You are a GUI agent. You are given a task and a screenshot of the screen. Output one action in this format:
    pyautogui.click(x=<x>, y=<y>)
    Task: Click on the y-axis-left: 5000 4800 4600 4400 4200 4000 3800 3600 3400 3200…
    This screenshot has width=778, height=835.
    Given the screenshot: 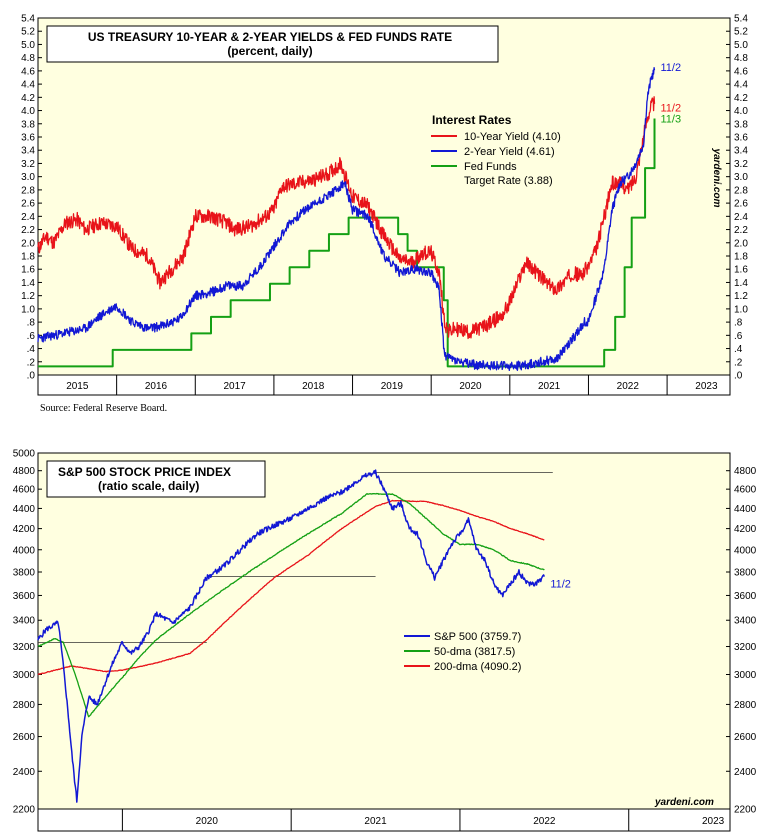 What is the action you would take?
    pyautogui.click(x=27, y=632)
    